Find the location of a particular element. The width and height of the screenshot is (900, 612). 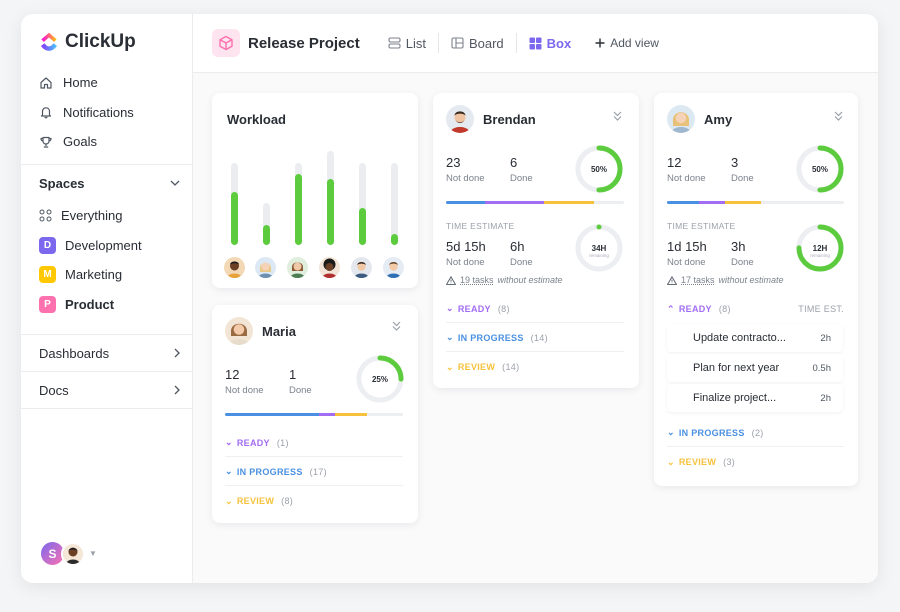

not-done-count: 23 is located at coordinates (453, 162).